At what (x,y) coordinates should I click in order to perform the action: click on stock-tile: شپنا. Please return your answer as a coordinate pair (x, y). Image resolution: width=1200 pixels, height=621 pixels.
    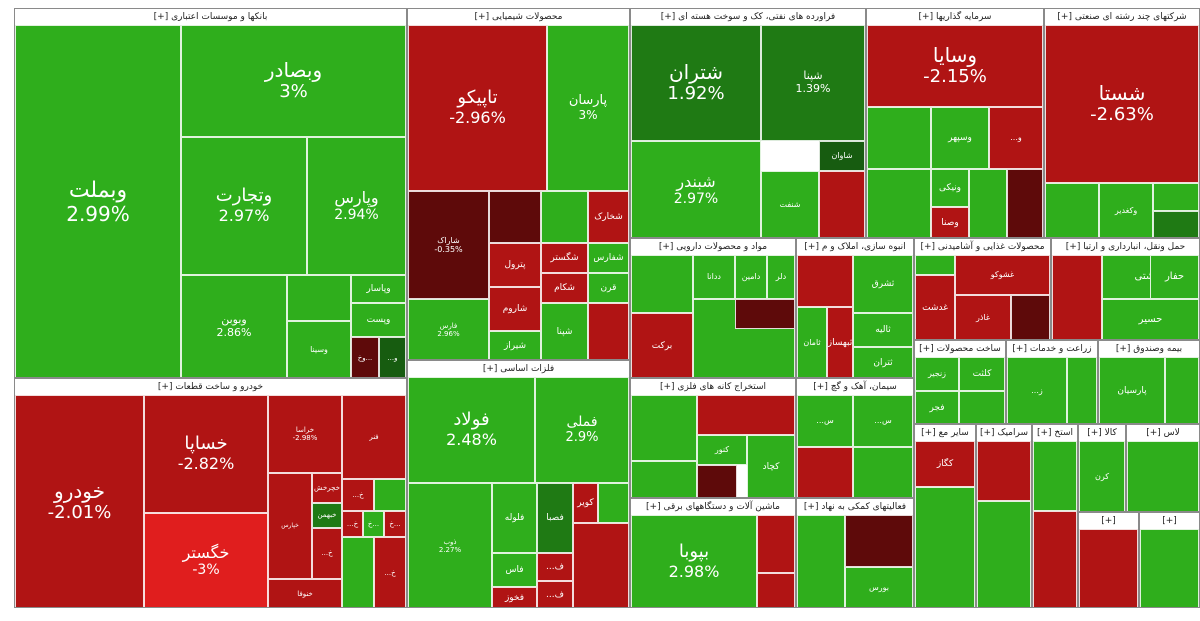
    Looking at the image, I should click on (564, 331).